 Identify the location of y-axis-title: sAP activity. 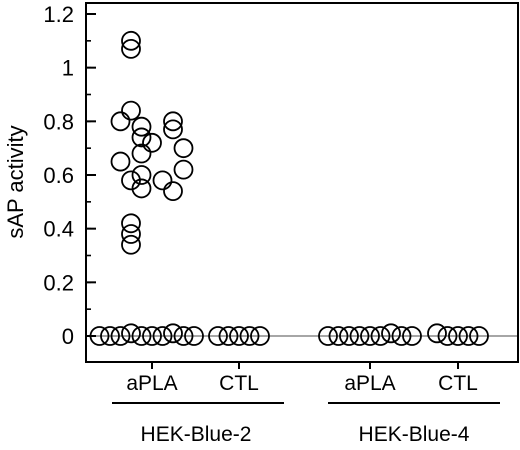
(15, 181).